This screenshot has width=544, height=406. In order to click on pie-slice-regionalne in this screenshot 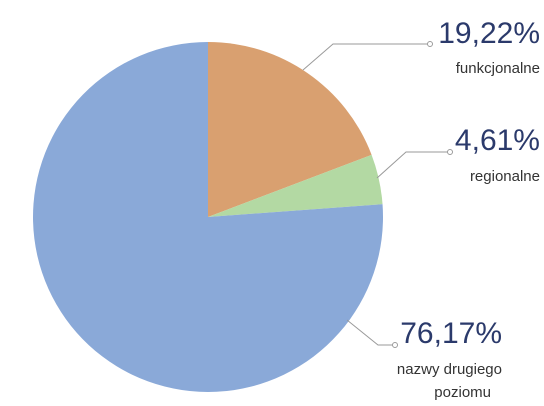, I will do `click(295, 185)`.